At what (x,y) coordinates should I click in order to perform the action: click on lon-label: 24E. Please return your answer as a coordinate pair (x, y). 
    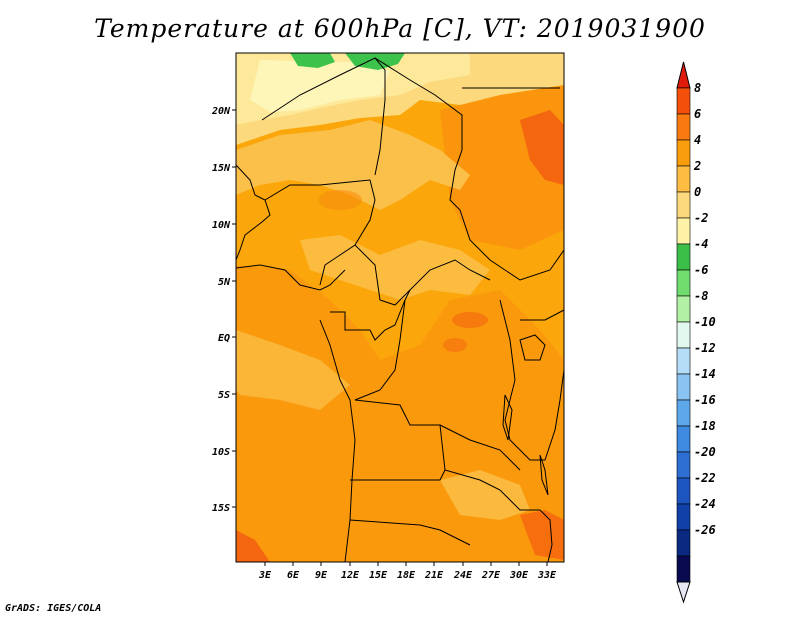
    Looking at the image, I should click on (463, 575).